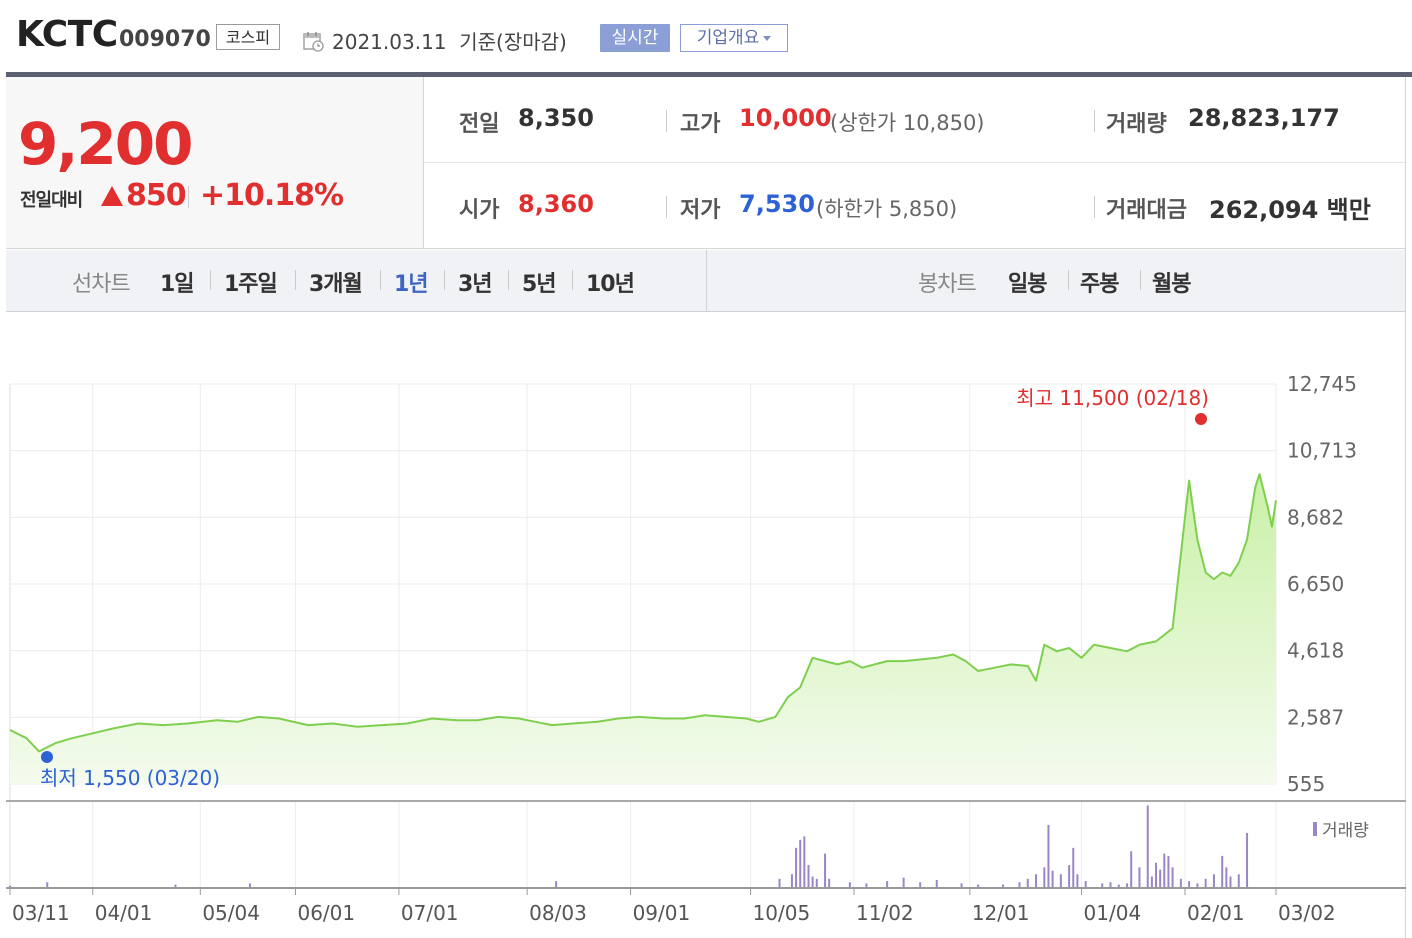 This screenshot has width=1412, height=938. I want to click on open-value: 8,360, so click(556, 204).